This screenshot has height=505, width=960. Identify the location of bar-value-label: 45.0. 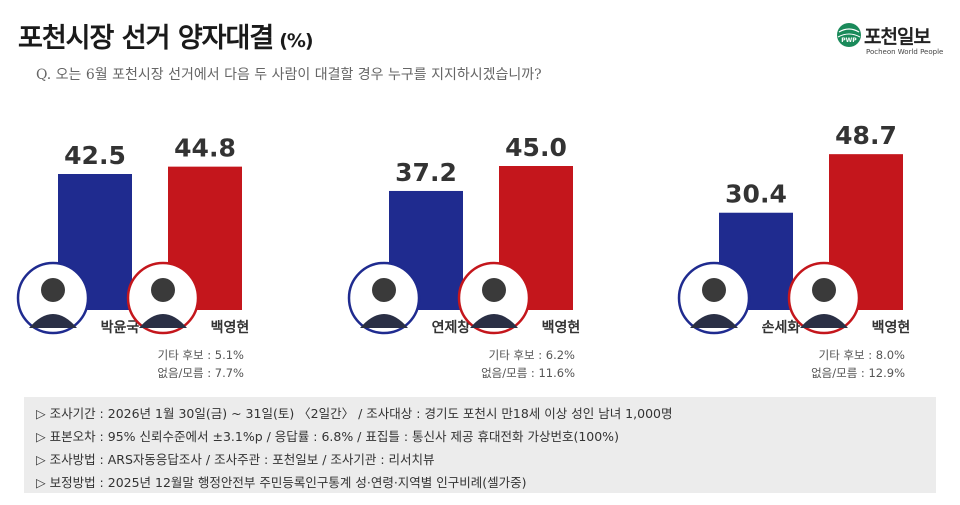
(536, 147).